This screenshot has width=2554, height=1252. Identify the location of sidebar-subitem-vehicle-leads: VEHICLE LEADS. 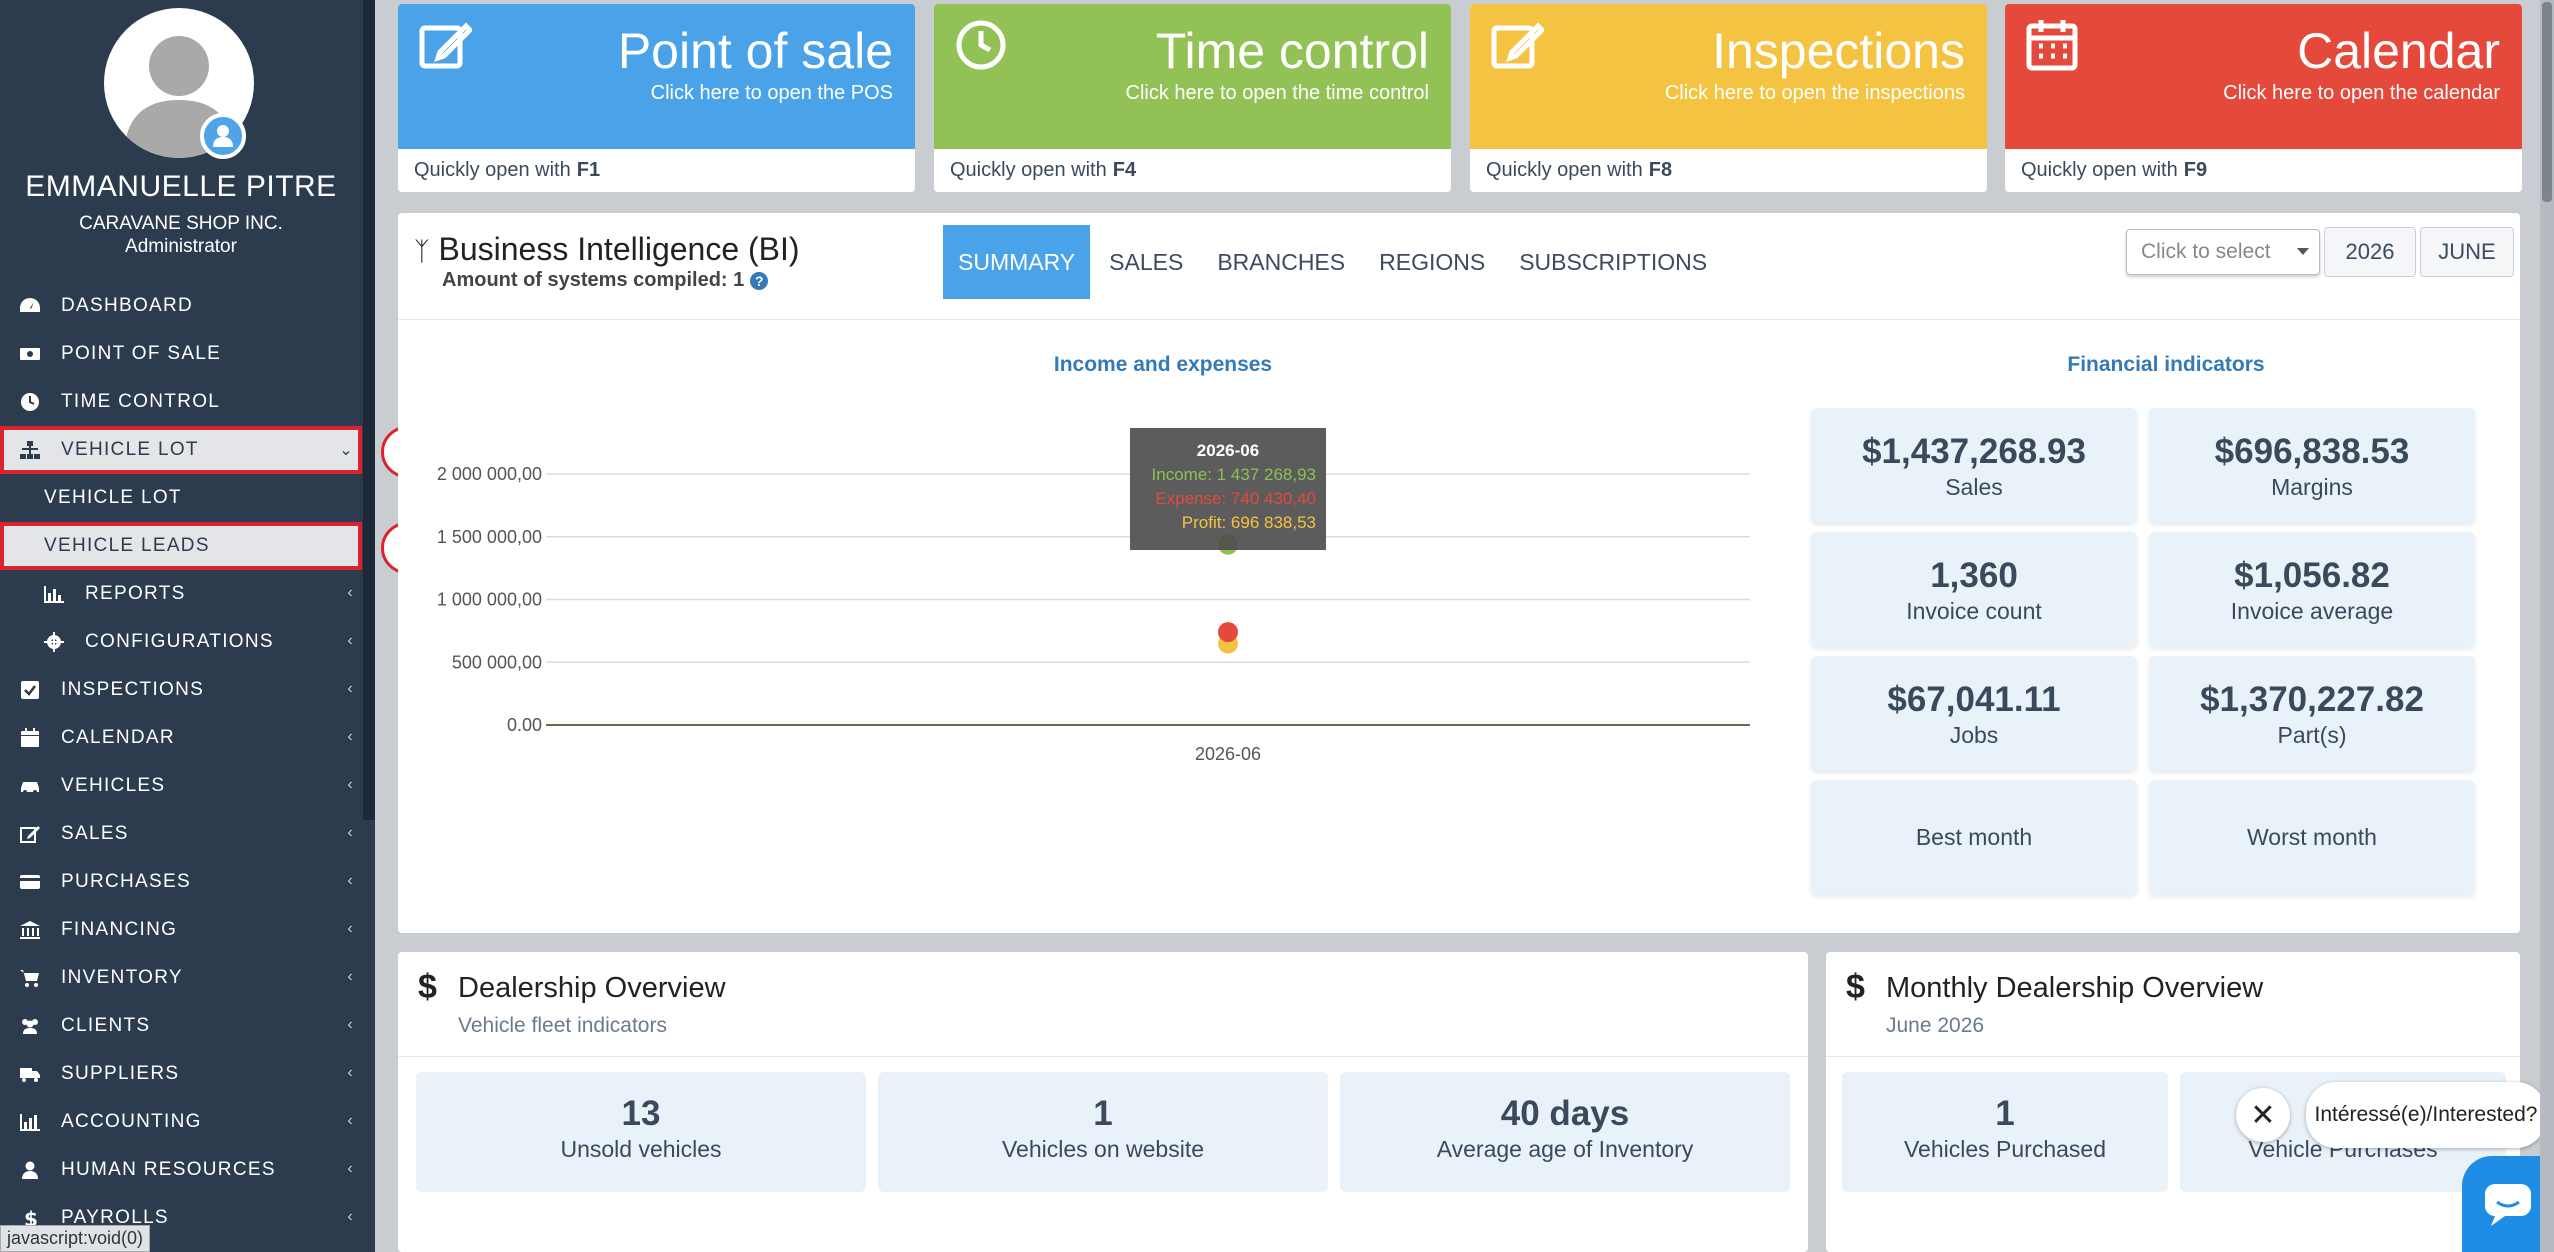
(181, 546).